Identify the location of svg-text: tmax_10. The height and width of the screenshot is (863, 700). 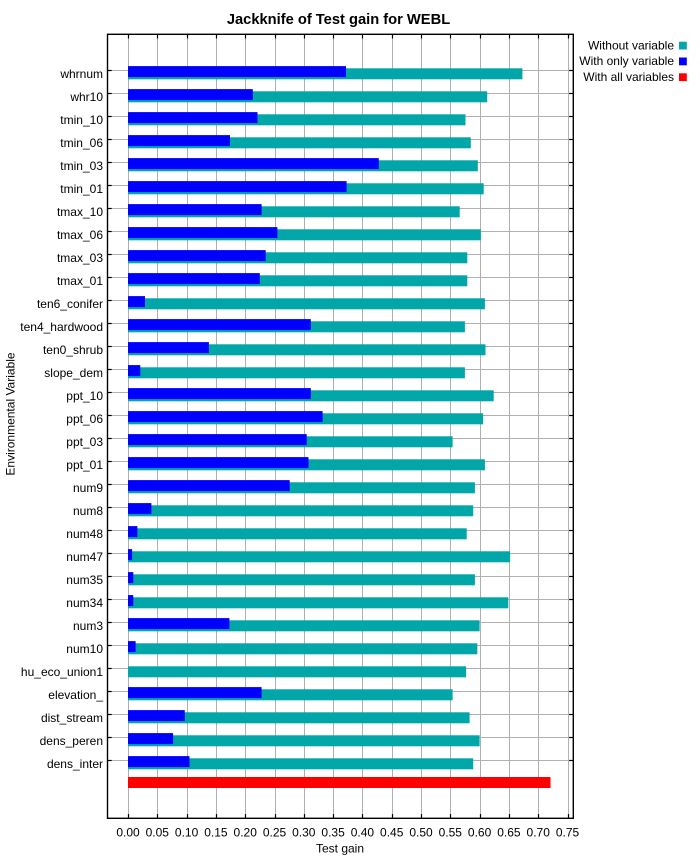
(80, 212).